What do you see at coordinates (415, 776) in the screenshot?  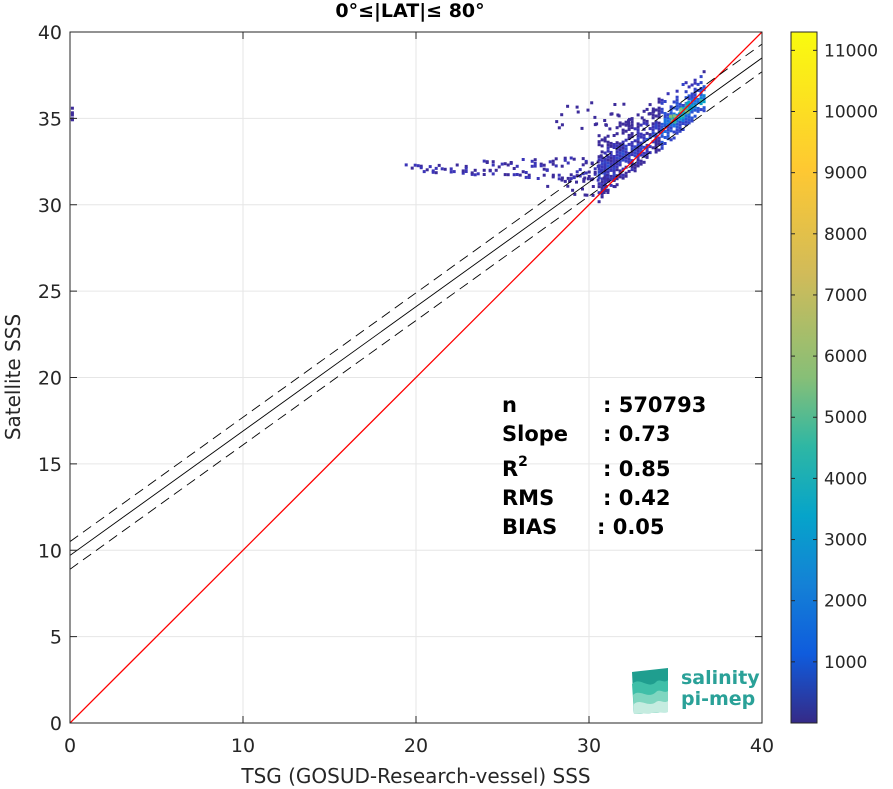 I see `x-axis-label: TSG (GOSUD-Research-vessel) SSS` at bounding box center [415, 776].